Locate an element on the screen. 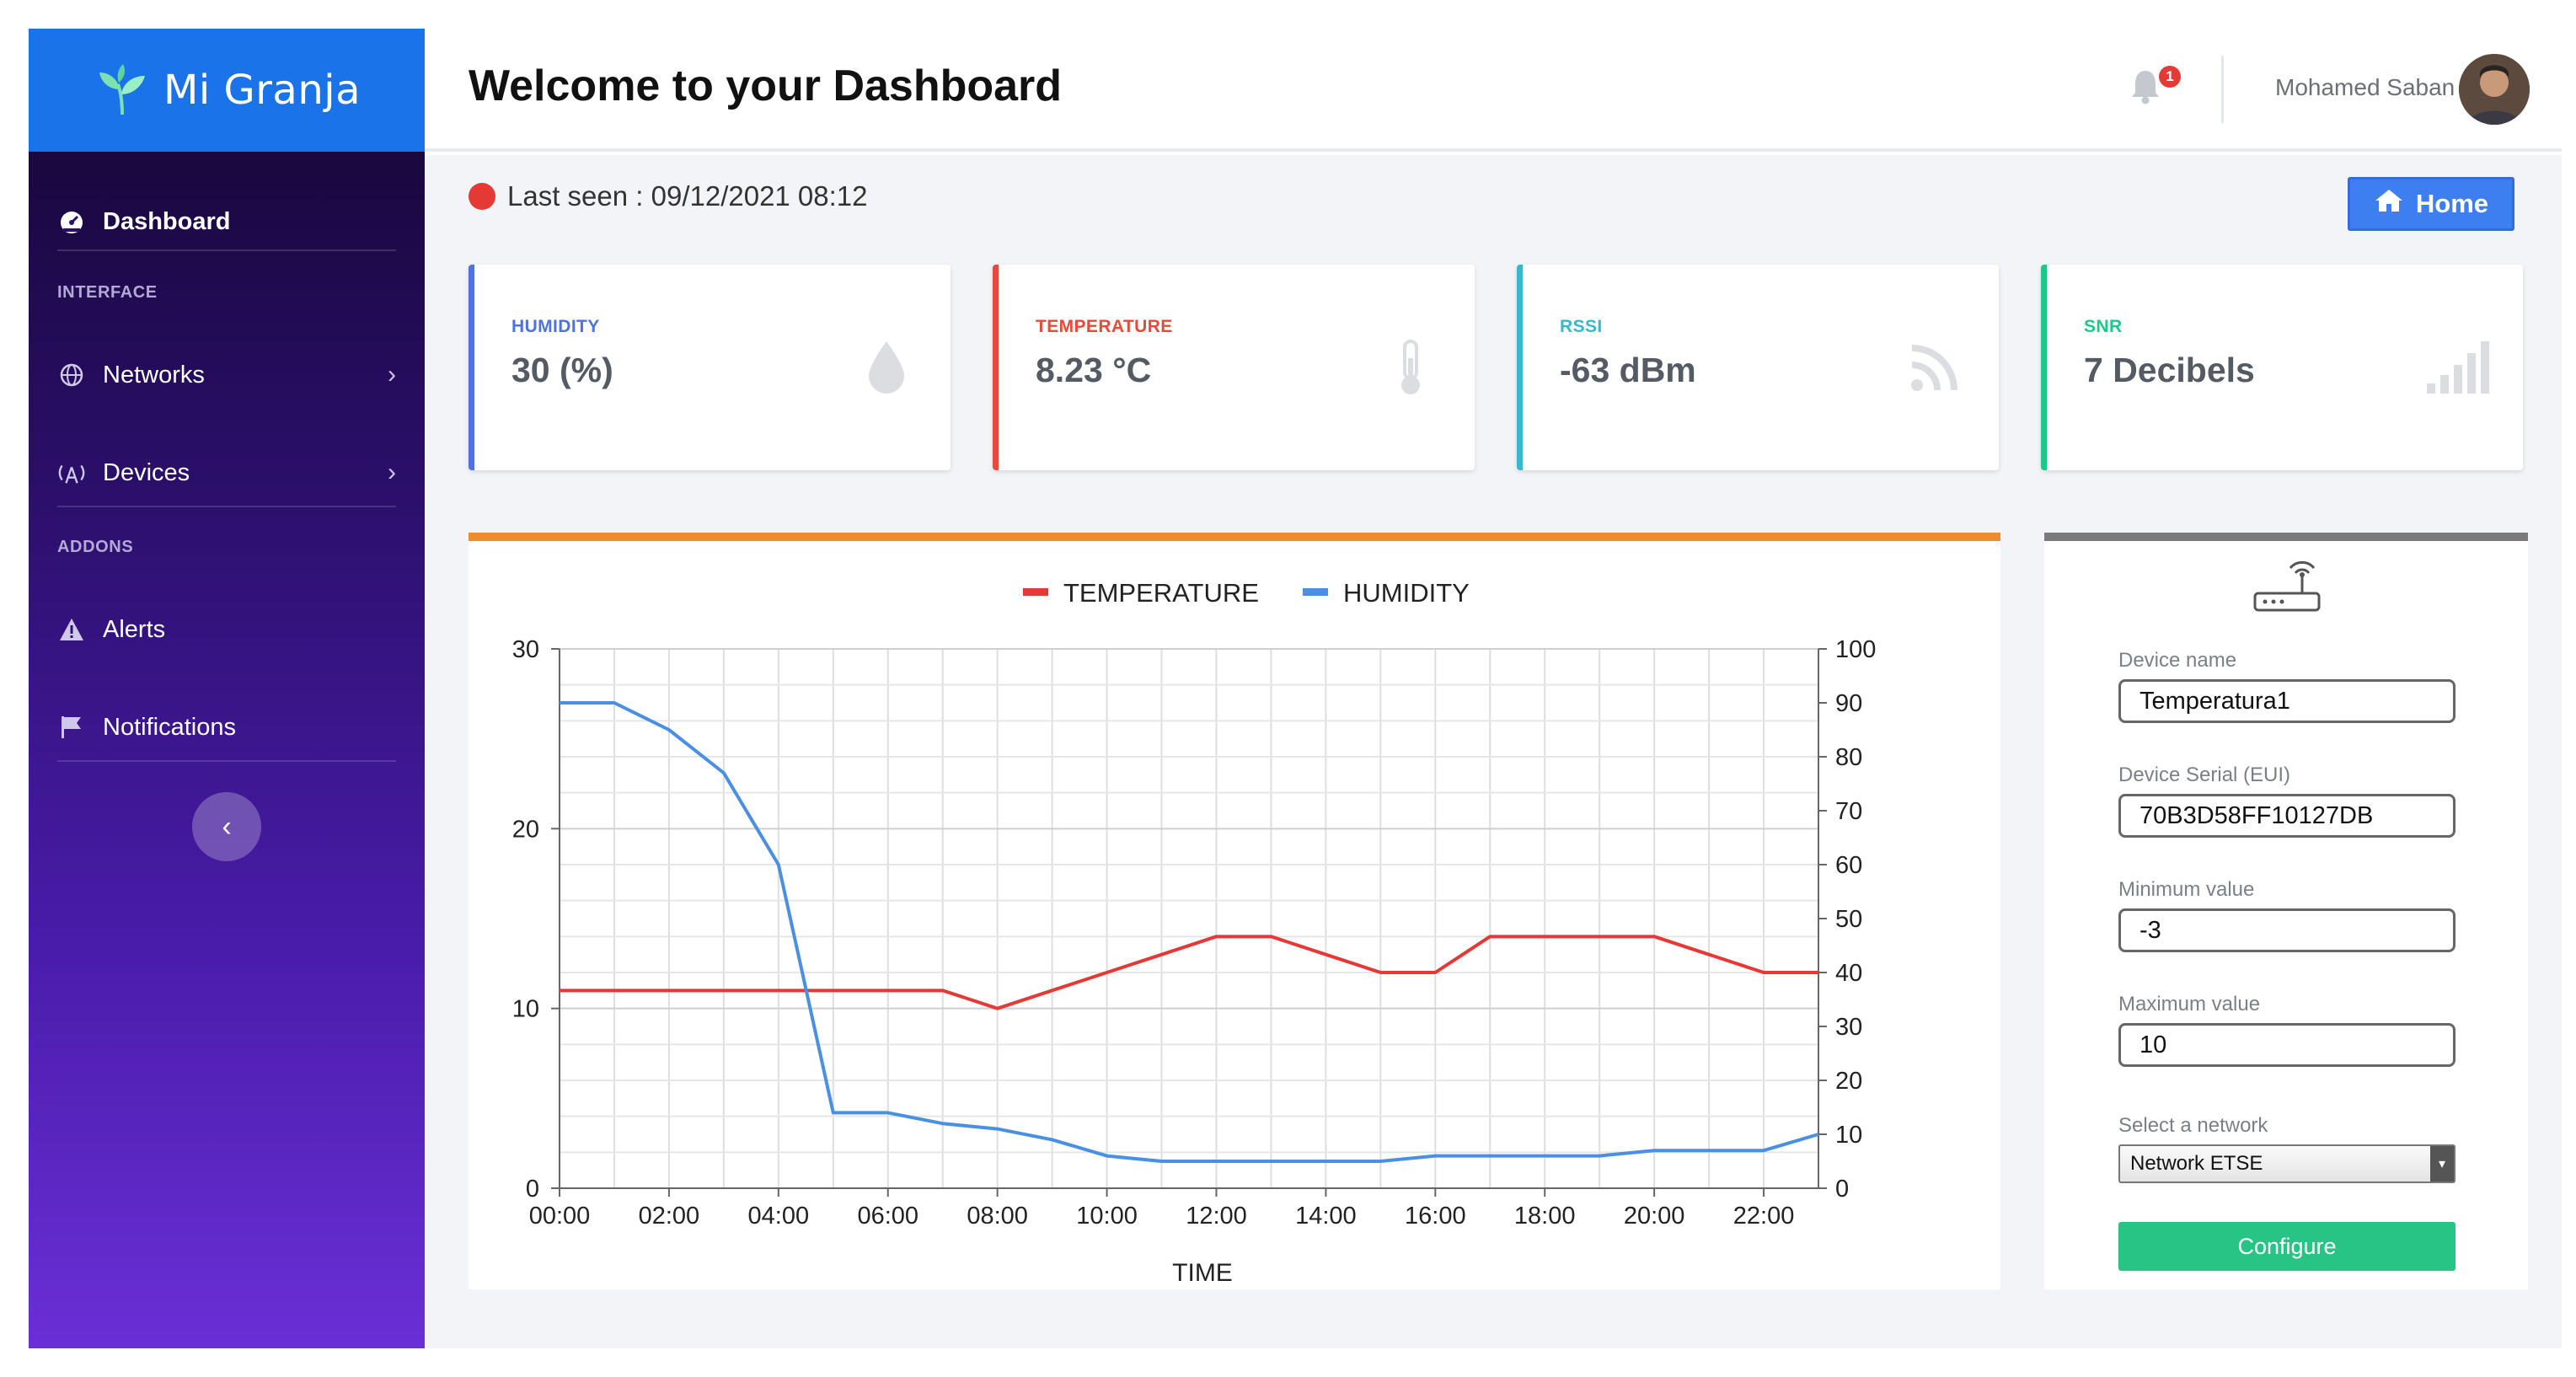 This screenshot has width=2576, height=1377. card-value: -63 dBm is located at coordinates (1628, 370).